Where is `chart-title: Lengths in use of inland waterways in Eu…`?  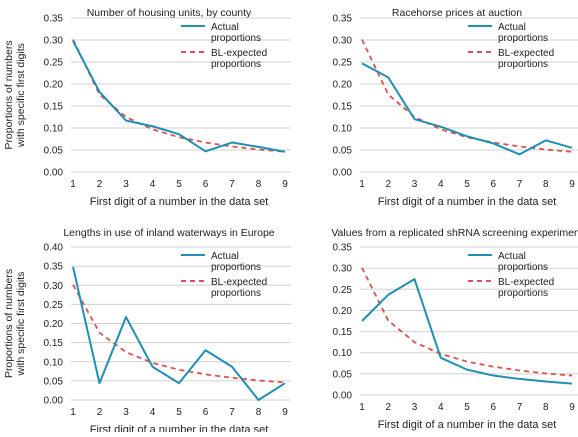 chart-title: Lengths in use of inland waterways in Eu… is located at coordinates (168, 233).